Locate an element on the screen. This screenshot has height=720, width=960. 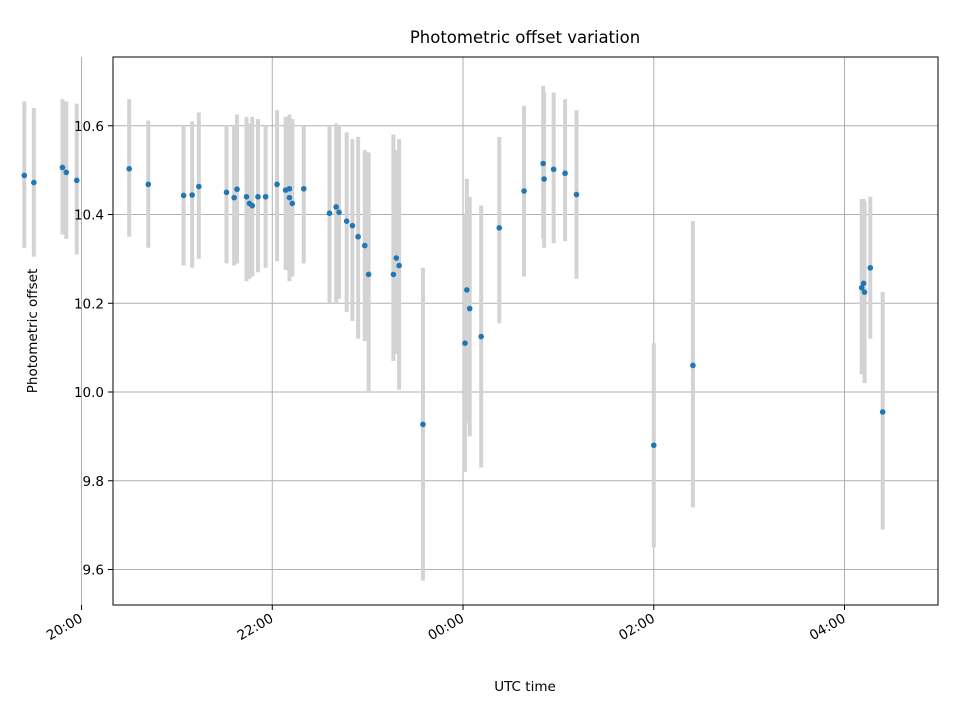
y-tick-label: 9.8 is located at coordinates (93, 482).